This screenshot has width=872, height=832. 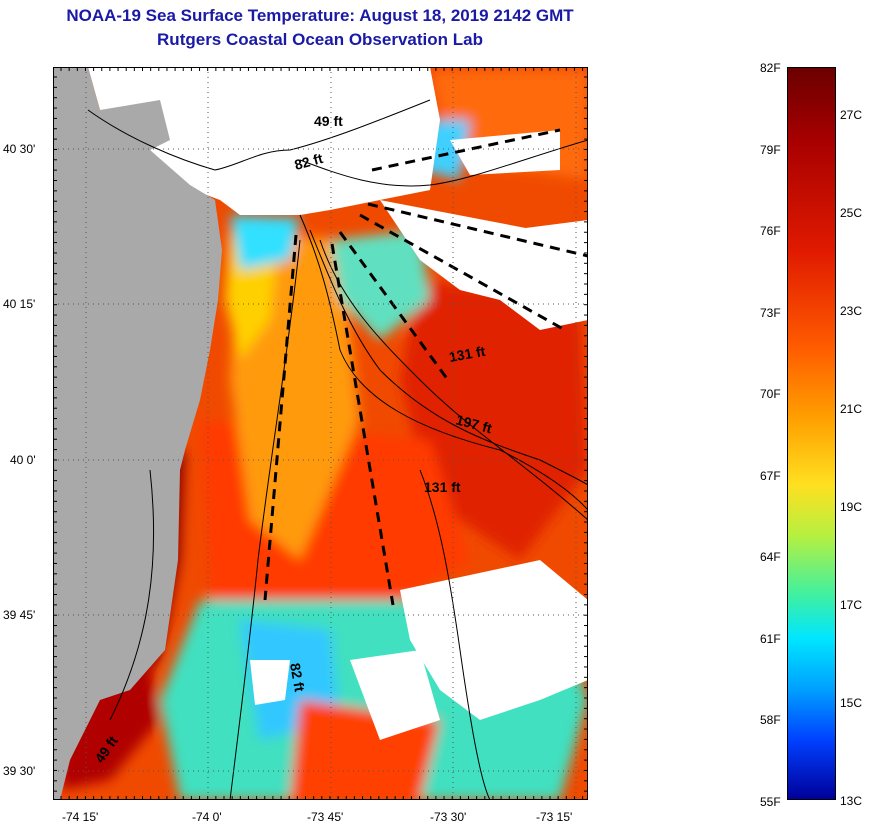 What do you see at coordinates (270, 682) in the screenshot?
I see `nodata-south-west` at bounding box center [270, 682].